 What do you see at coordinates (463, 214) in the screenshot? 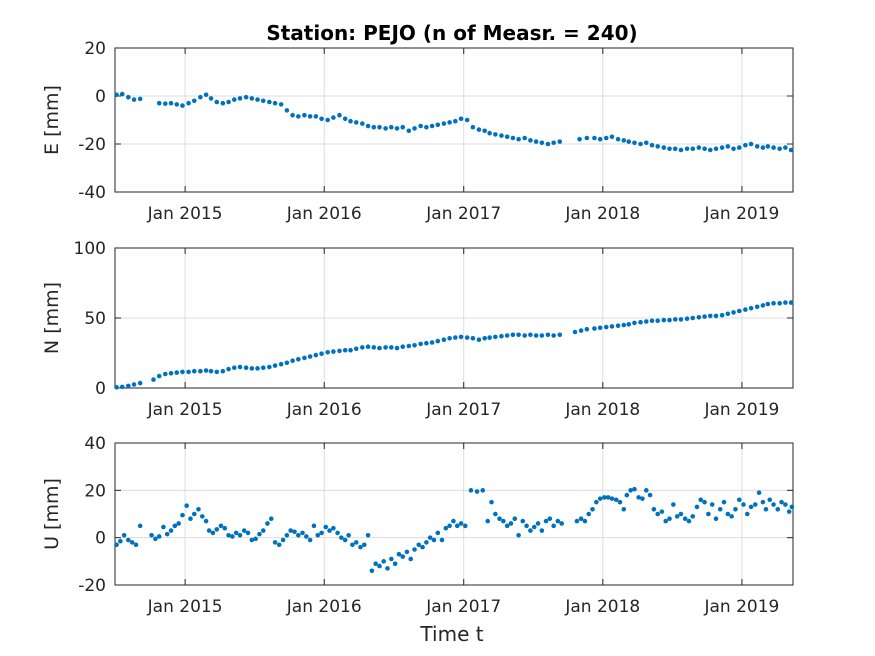
I see `x-tick-label: Jan 2017` at bounding box center [463, 214].